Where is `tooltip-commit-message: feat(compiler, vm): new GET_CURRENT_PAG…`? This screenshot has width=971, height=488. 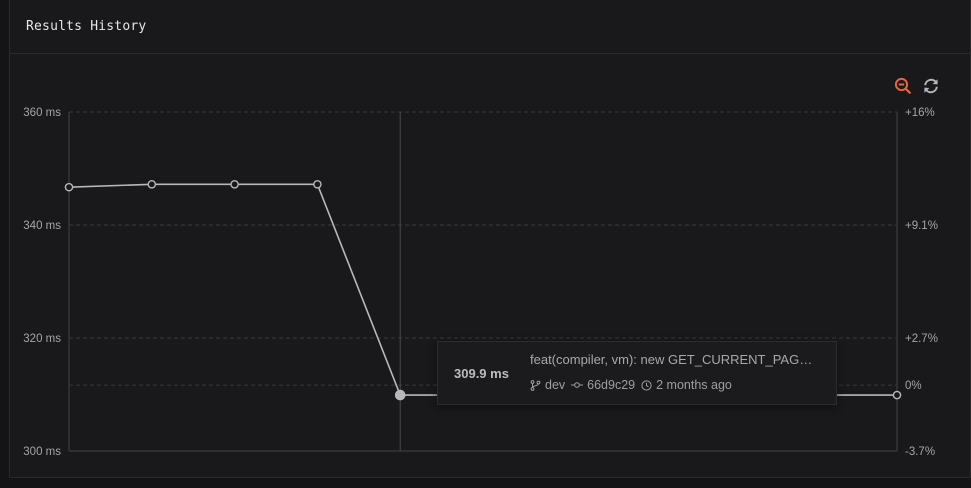 tooltip-commit-message: feat(compiler, vm): new GET_CURRENT_PAG… is located at coordinates (671, 359).